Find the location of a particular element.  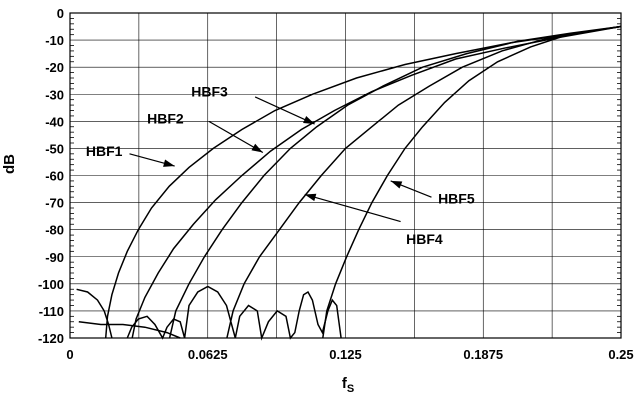

annotation-hbf1: HBF1 is located at coordinates (104, 151).